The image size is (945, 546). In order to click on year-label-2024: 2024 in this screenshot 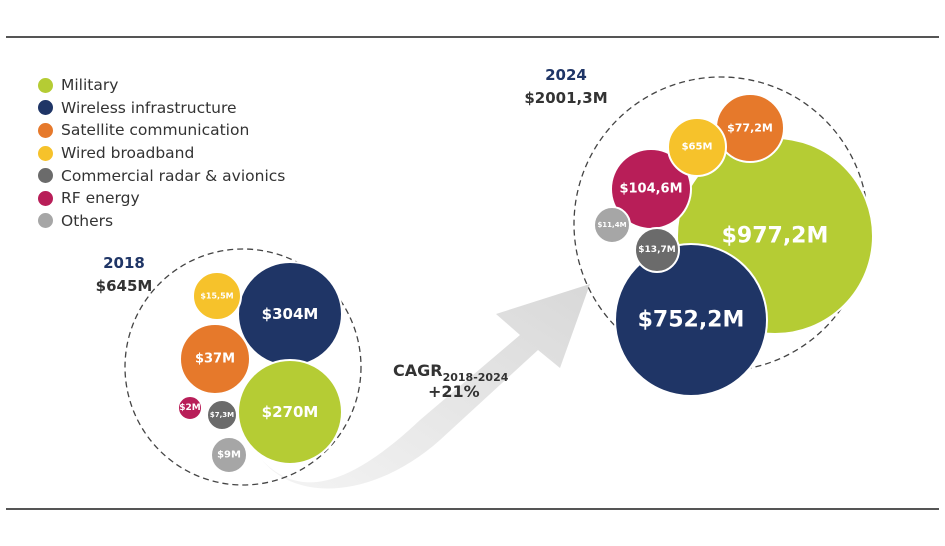, I will do `click(566, 75)`.